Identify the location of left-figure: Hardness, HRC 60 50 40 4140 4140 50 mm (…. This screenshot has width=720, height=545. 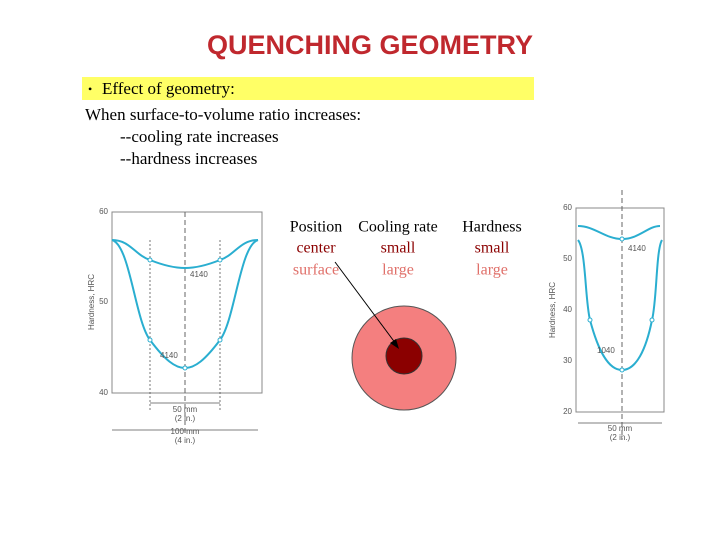
(175, 326).